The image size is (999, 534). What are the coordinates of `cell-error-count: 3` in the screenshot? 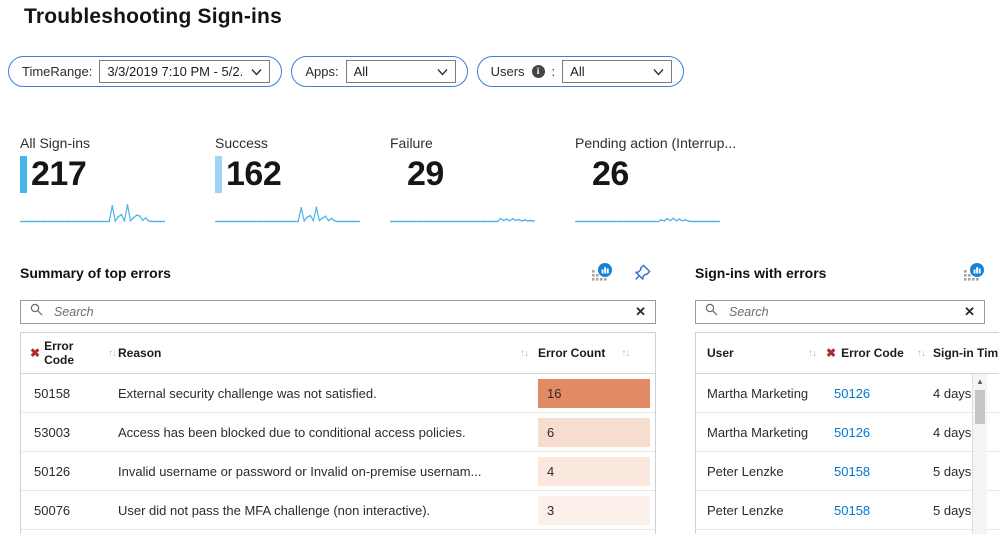 It's located at (596, 510).